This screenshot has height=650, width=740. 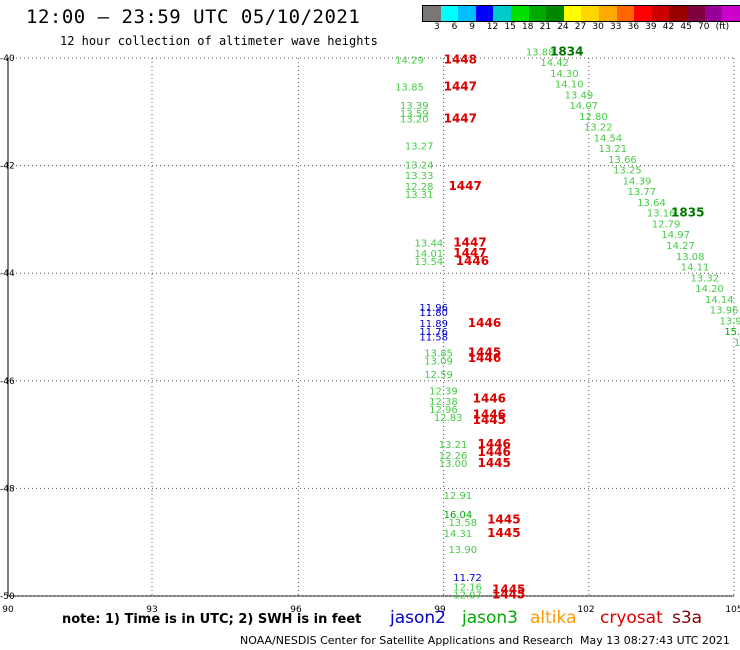 I want to click on wave-height-label: 12.79, so click(x=666, y=224).